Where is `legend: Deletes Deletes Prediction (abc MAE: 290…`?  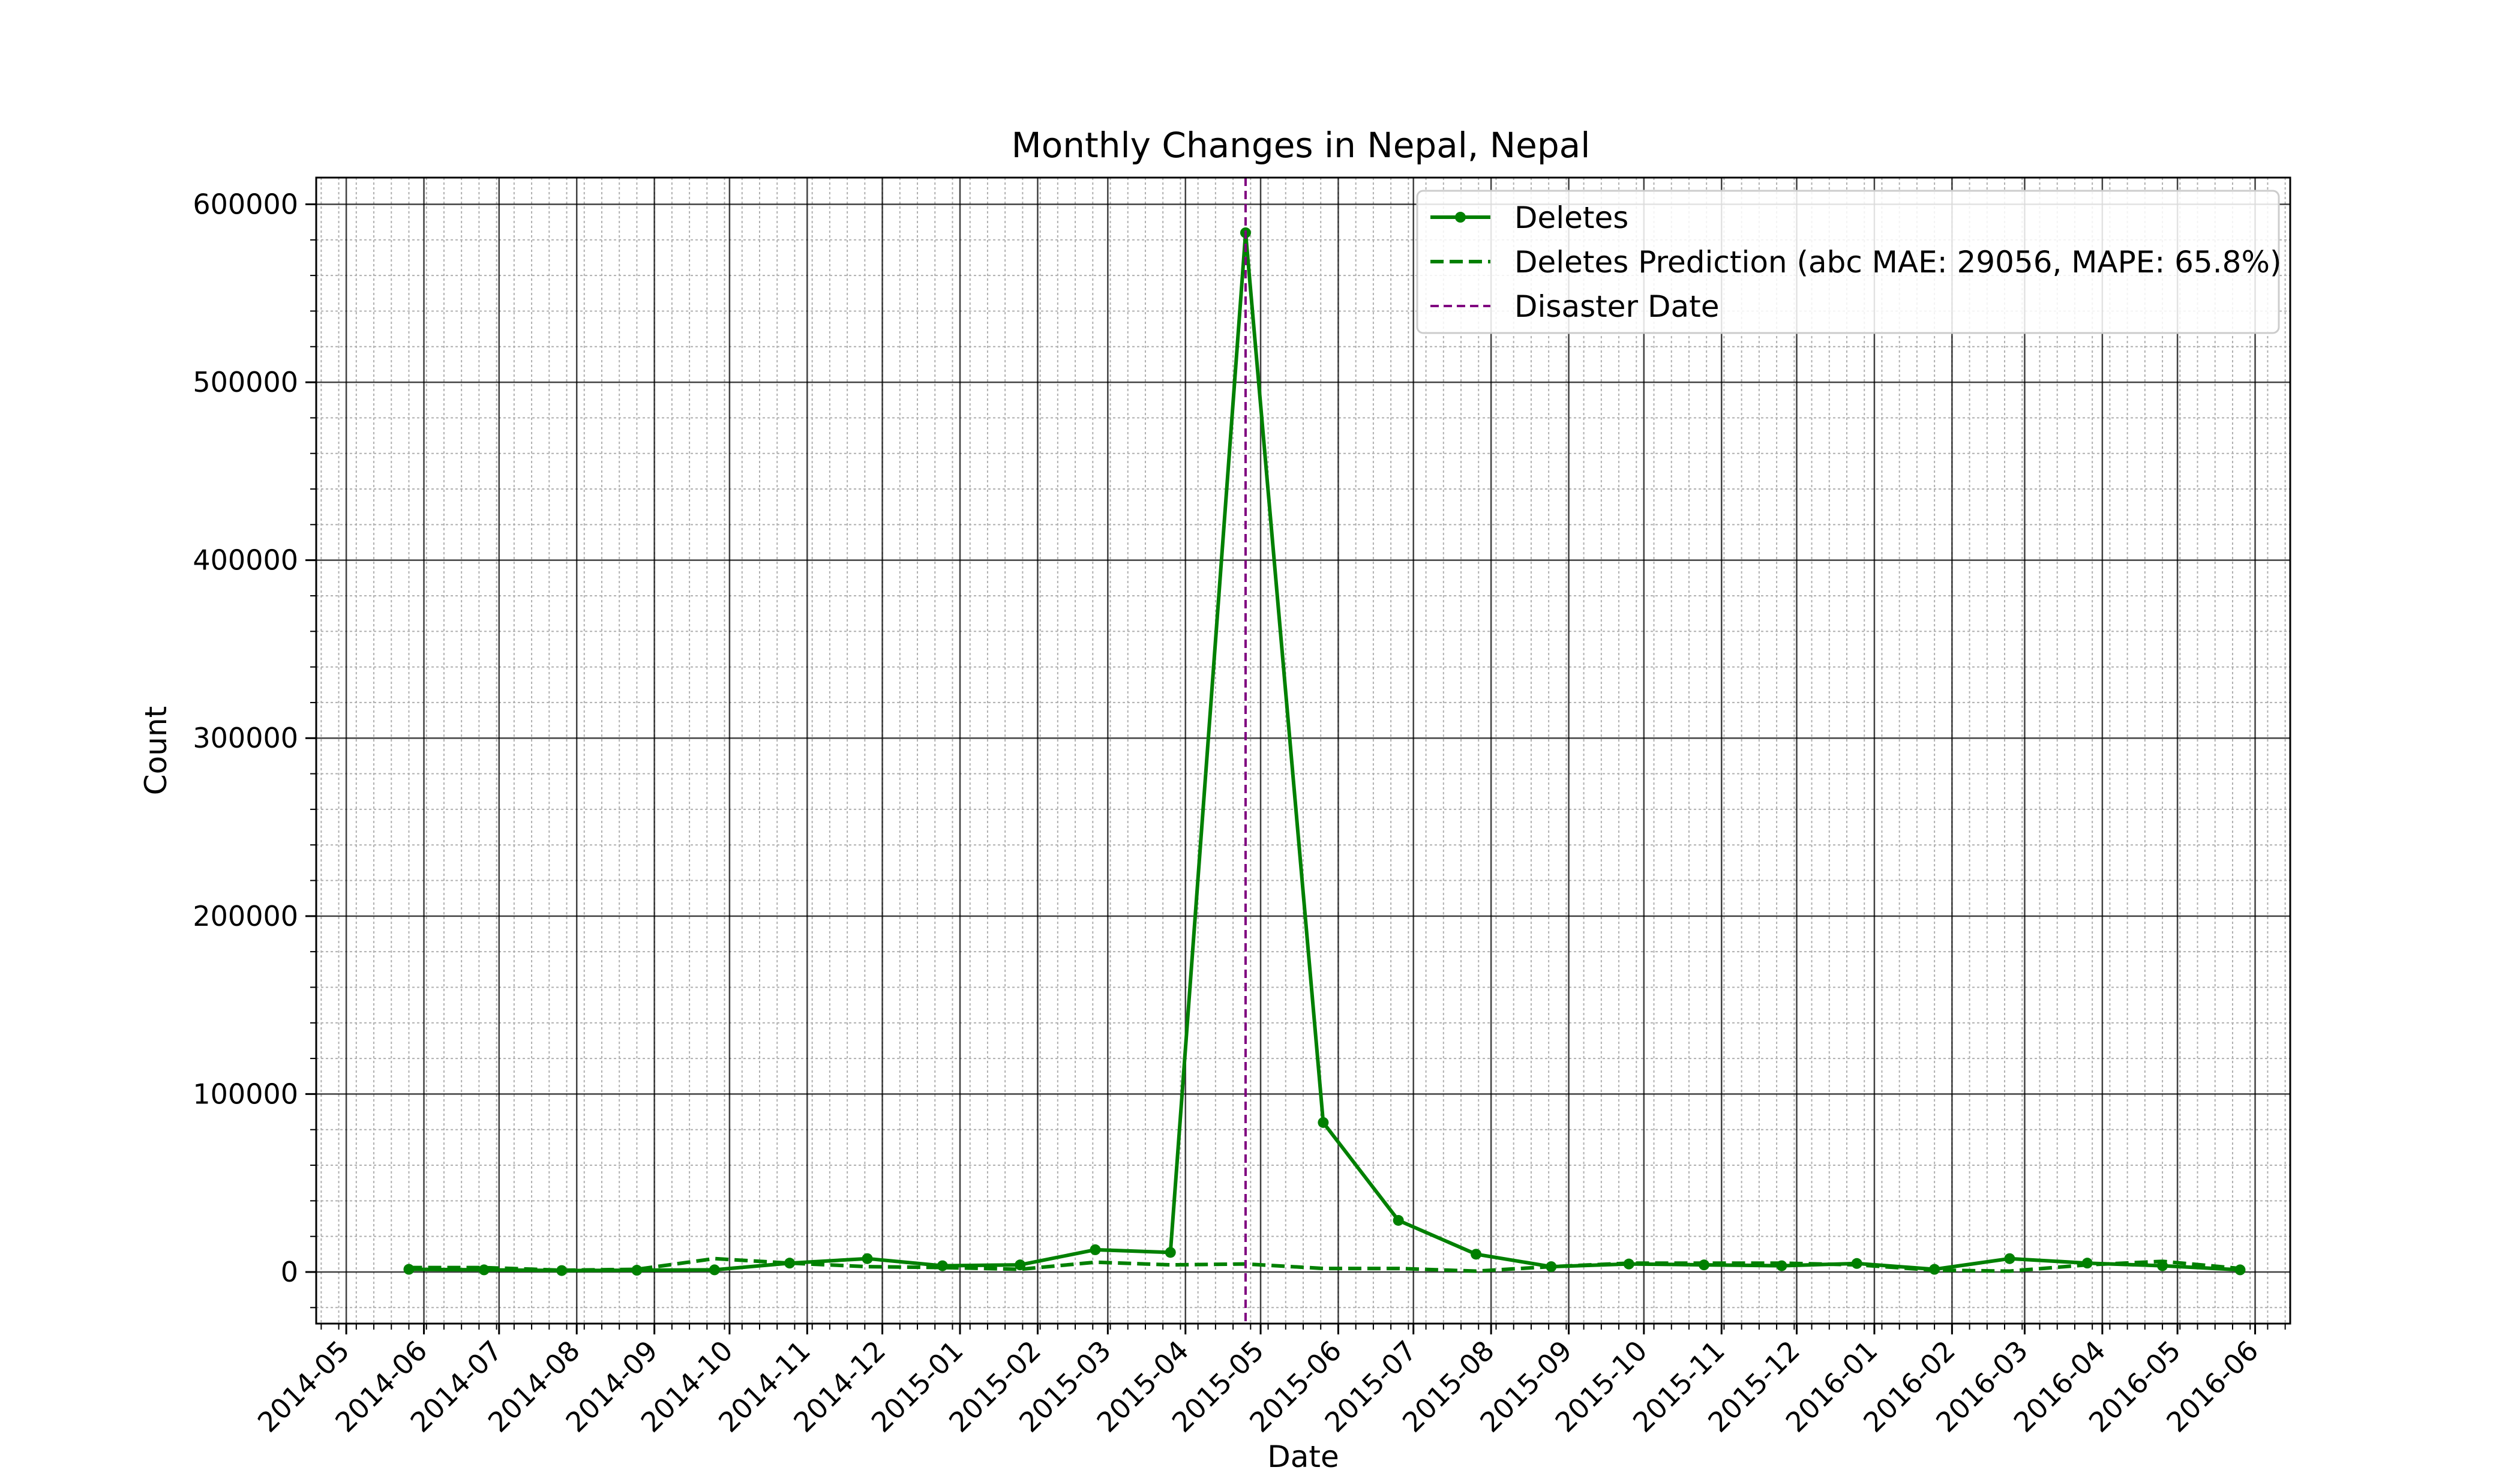 legend: Deletes Deletes Prediction (abc MAE: 290… is located at coordinates (1848, 262).